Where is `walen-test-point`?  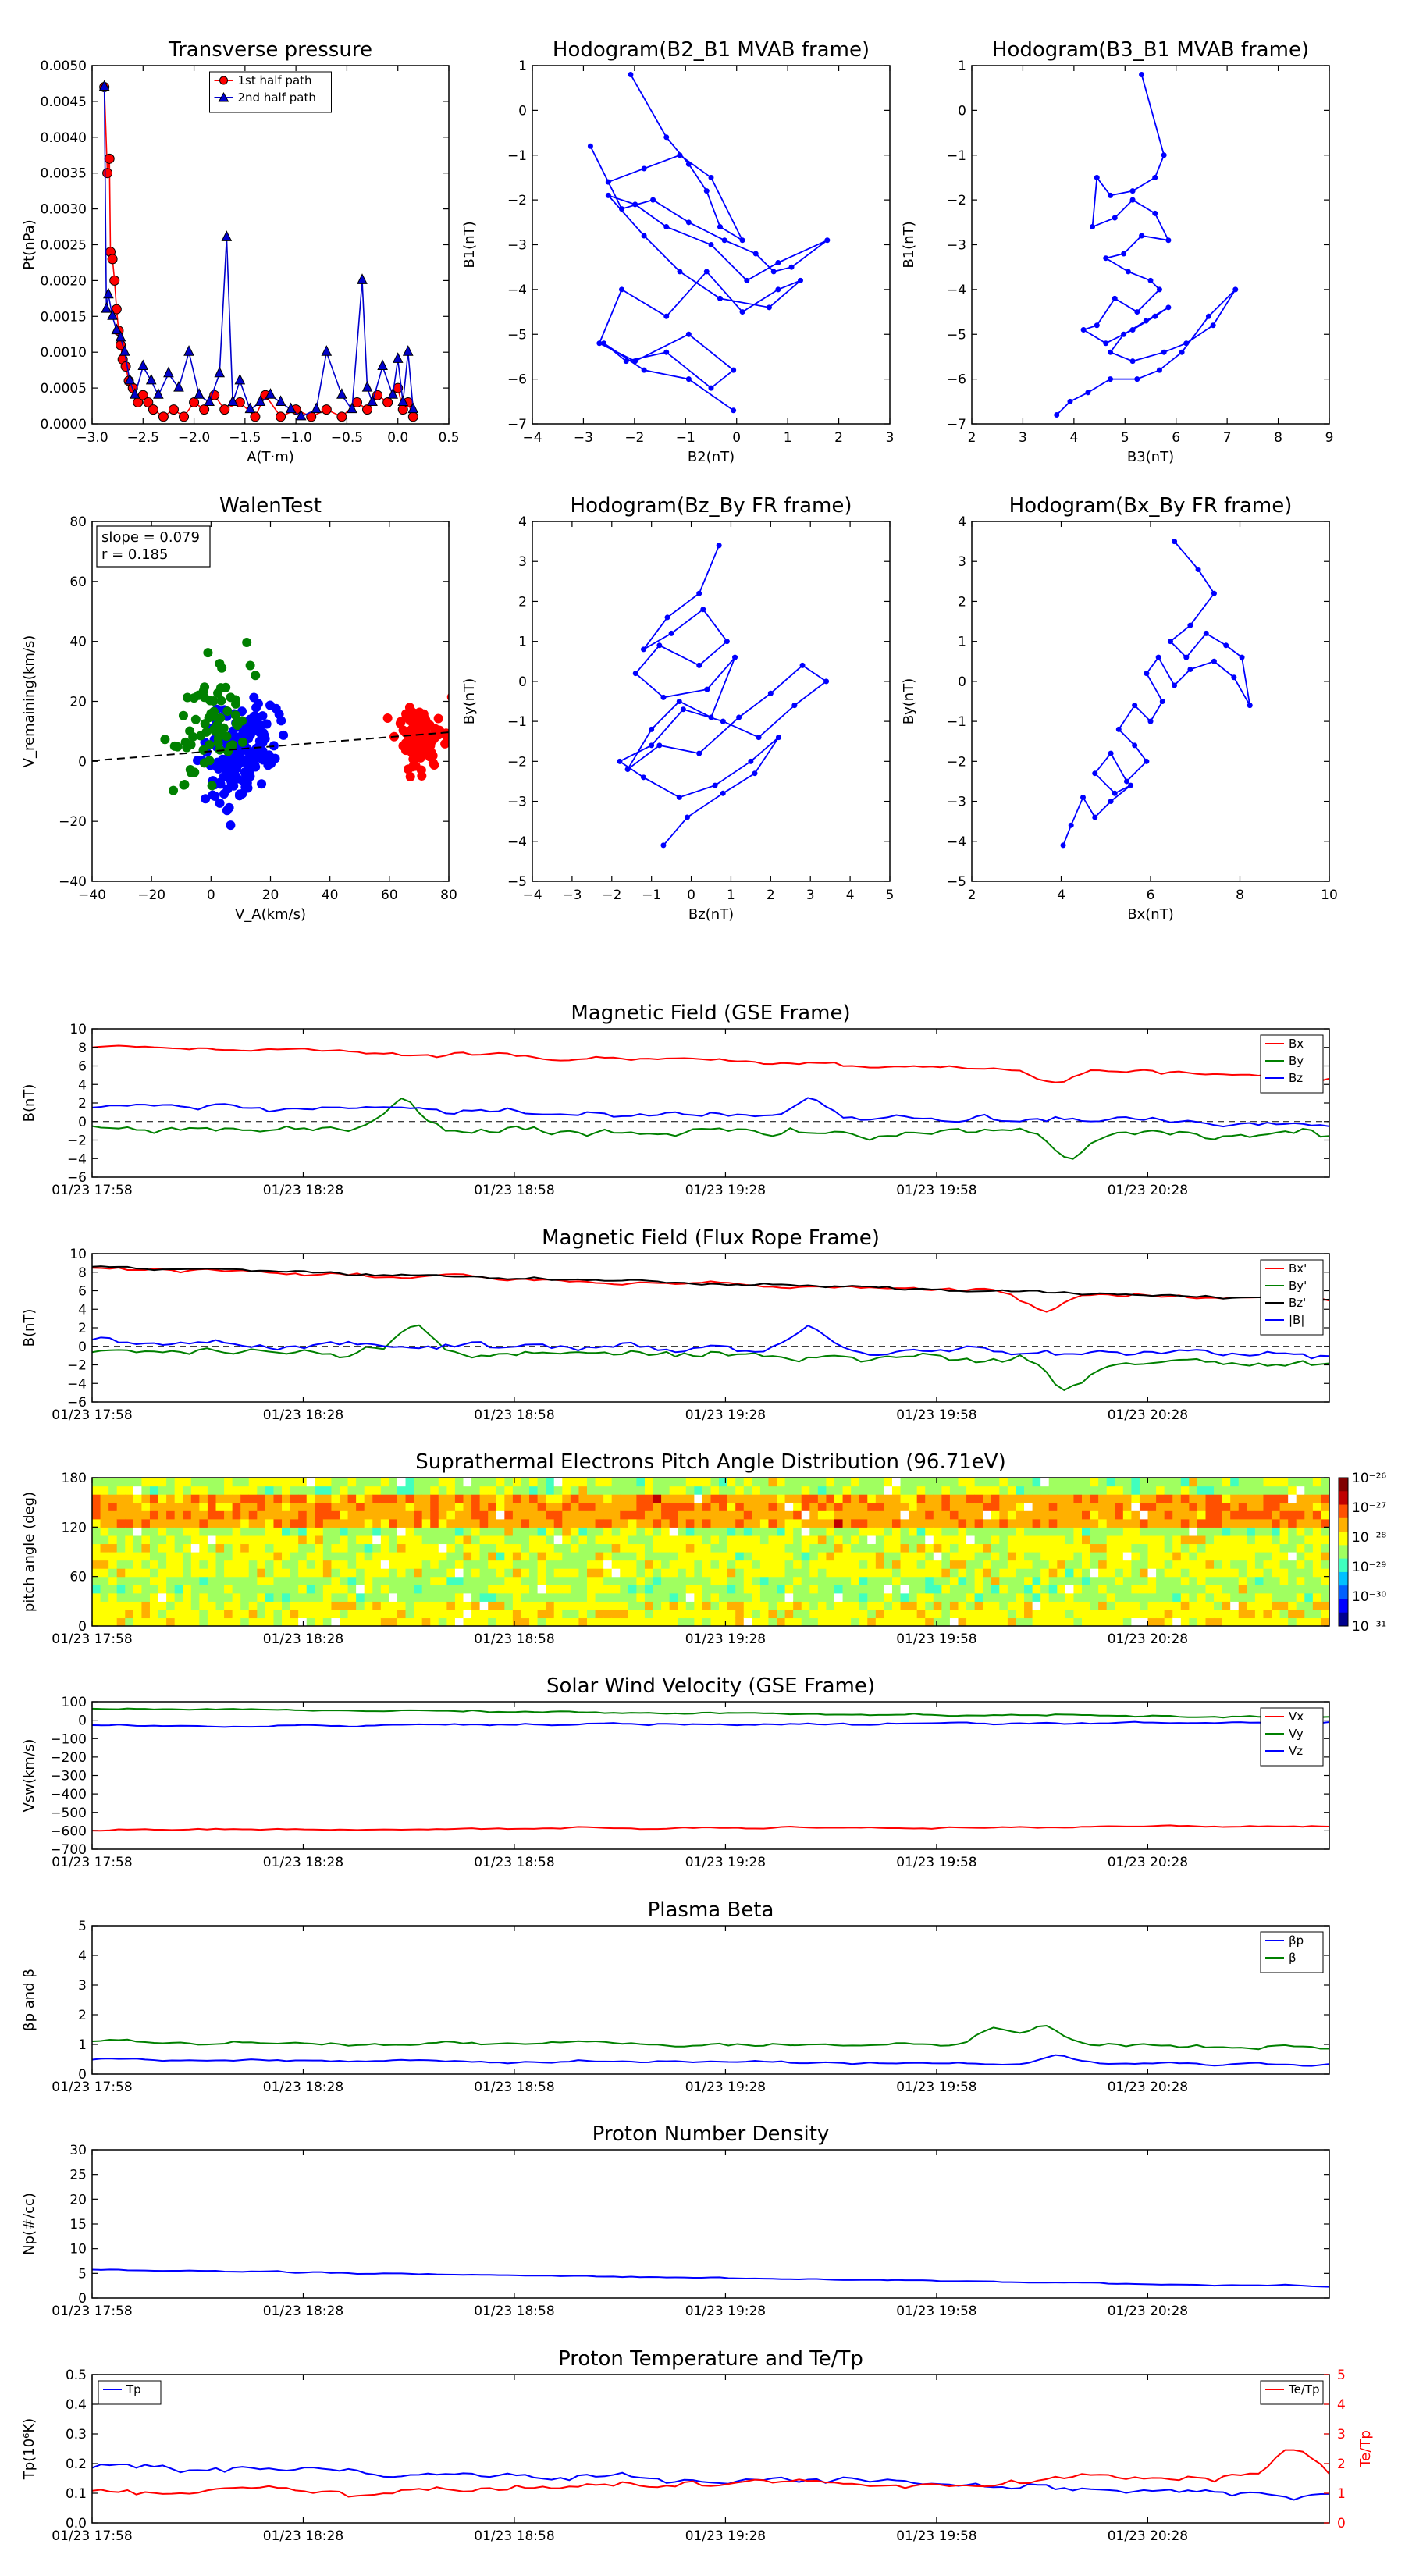 walen-test-point is located at coordinates (221, 784).